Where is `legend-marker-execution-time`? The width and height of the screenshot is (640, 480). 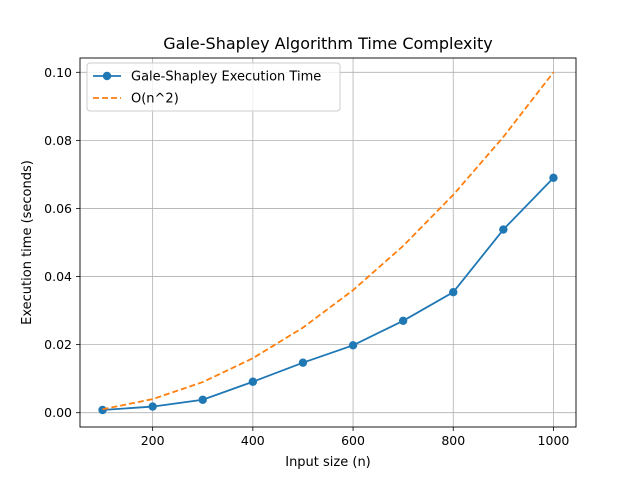
legend-marker-execution-time is located at coordinates (107, 76).